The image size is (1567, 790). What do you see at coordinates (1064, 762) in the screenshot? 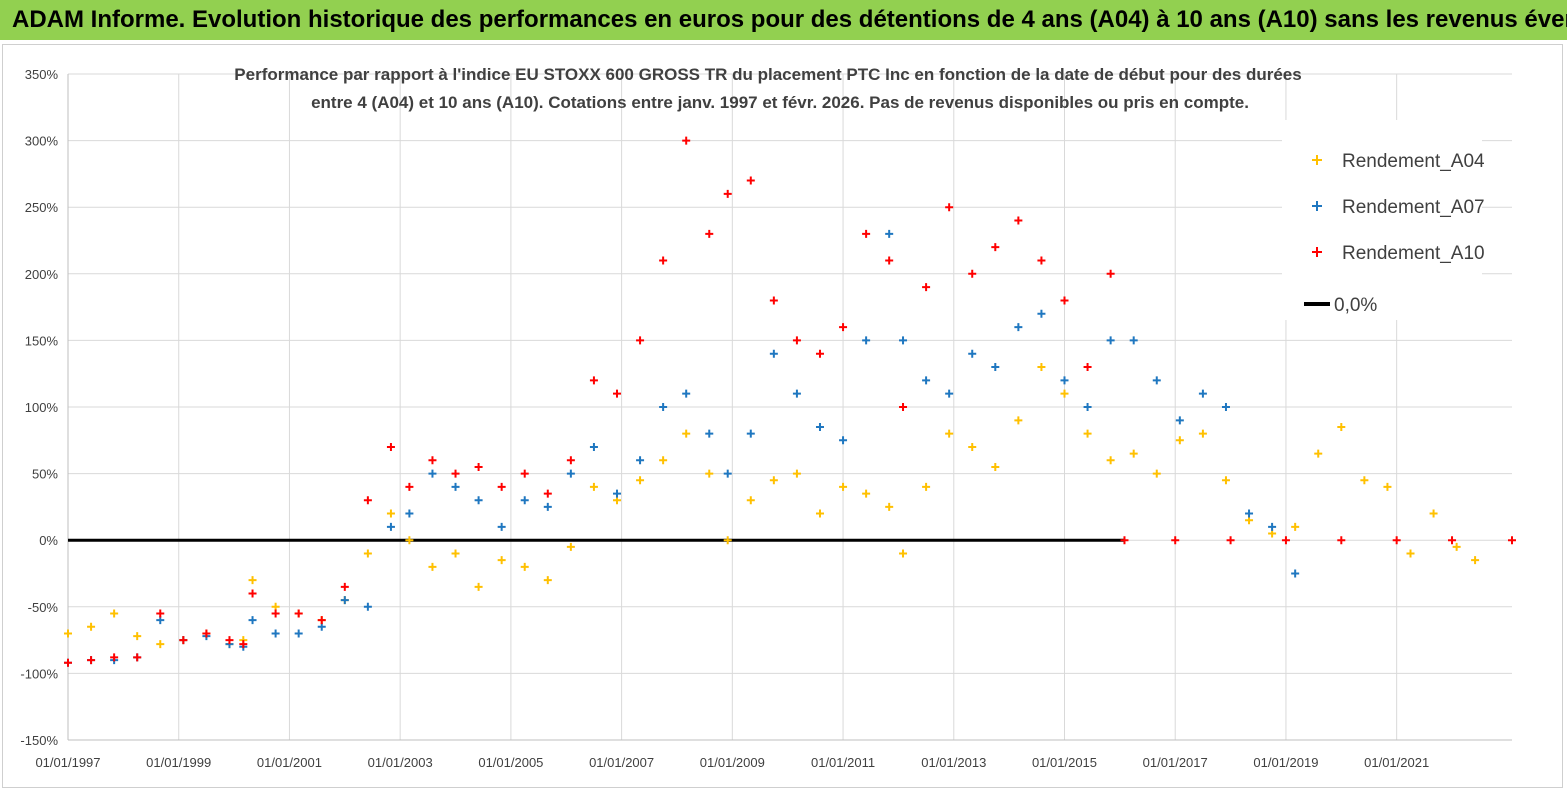
I see `x-tick-label: 01/01/2015` at bounding box center [1064, 762].